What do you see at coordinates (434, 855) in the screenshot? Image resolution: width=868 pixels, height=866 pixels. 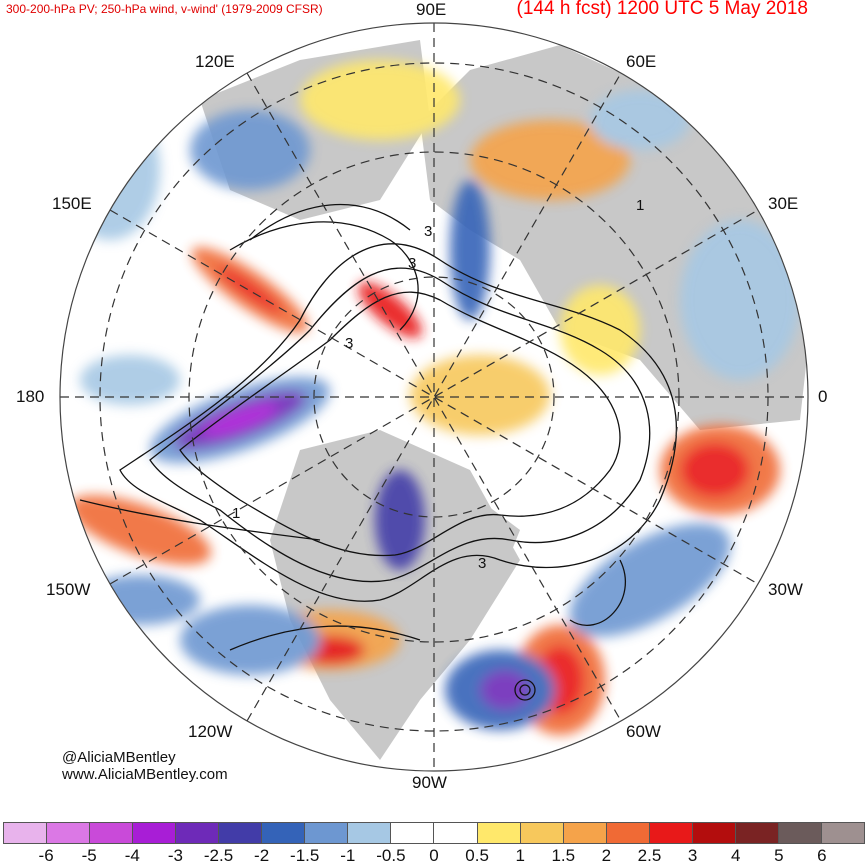 I see `colorbar-tick-label: 0` at bounding box center [434, 855].